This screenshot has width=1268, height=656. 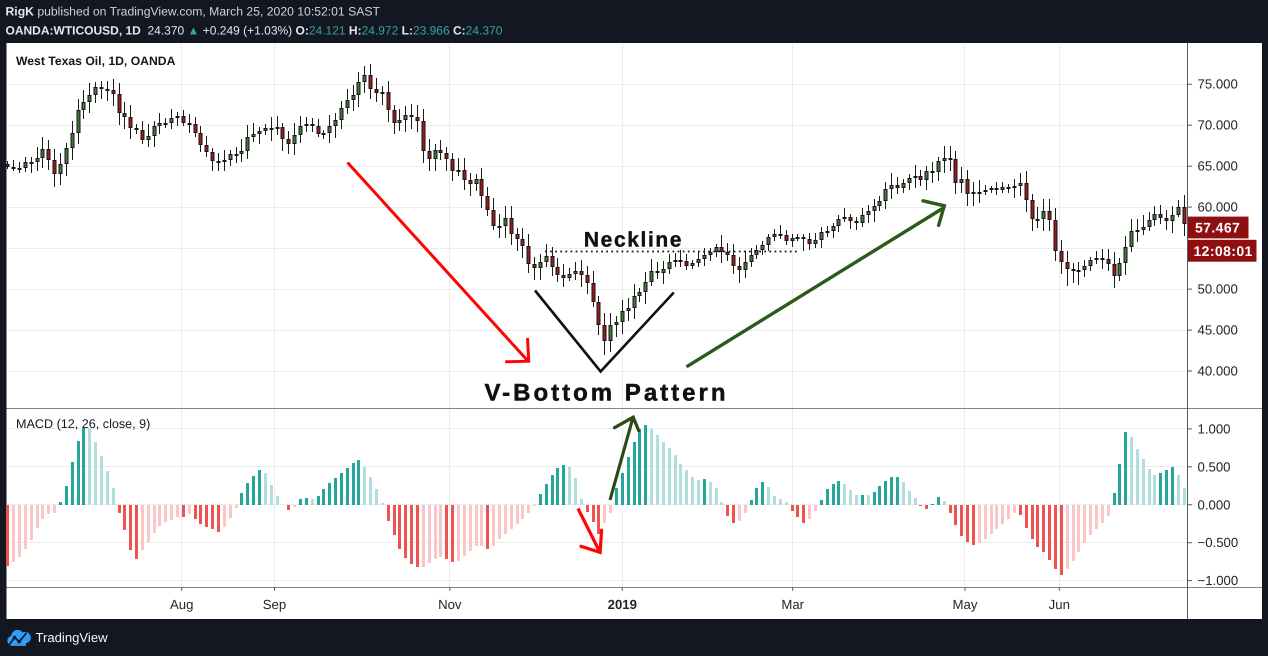 I want to click on svg-text: May, so click(x=965, y=604).